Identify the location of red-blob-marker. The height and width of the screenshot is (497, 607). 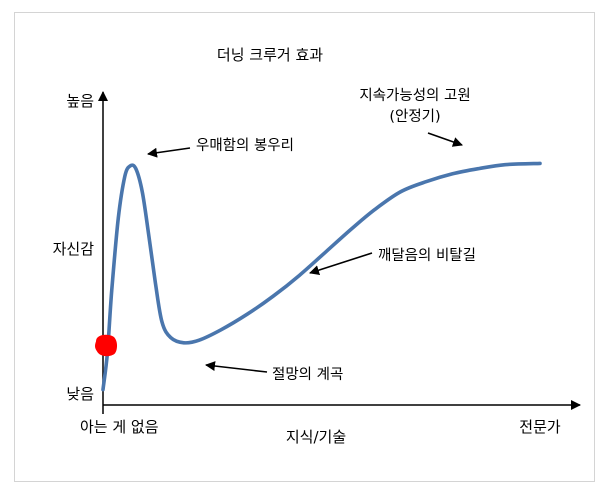
(106, 345).